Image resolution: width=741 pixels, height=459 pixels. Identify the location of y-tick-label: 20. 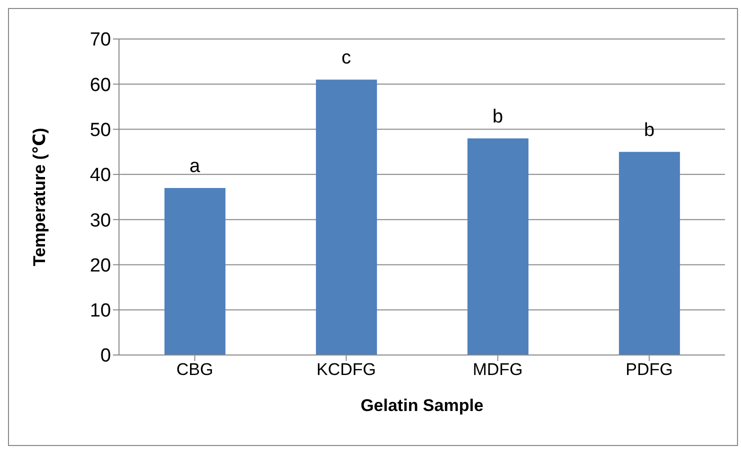
(100, 265).